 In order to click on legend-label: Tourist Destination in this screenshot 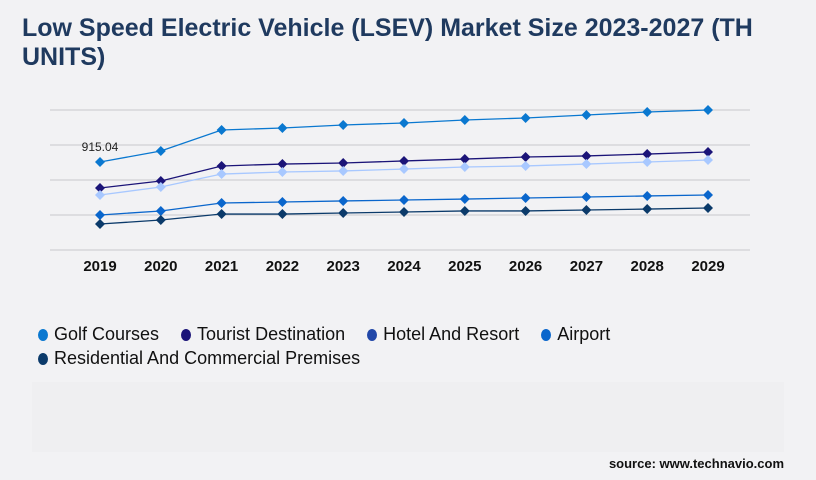, I will do `click(271, 334)`.